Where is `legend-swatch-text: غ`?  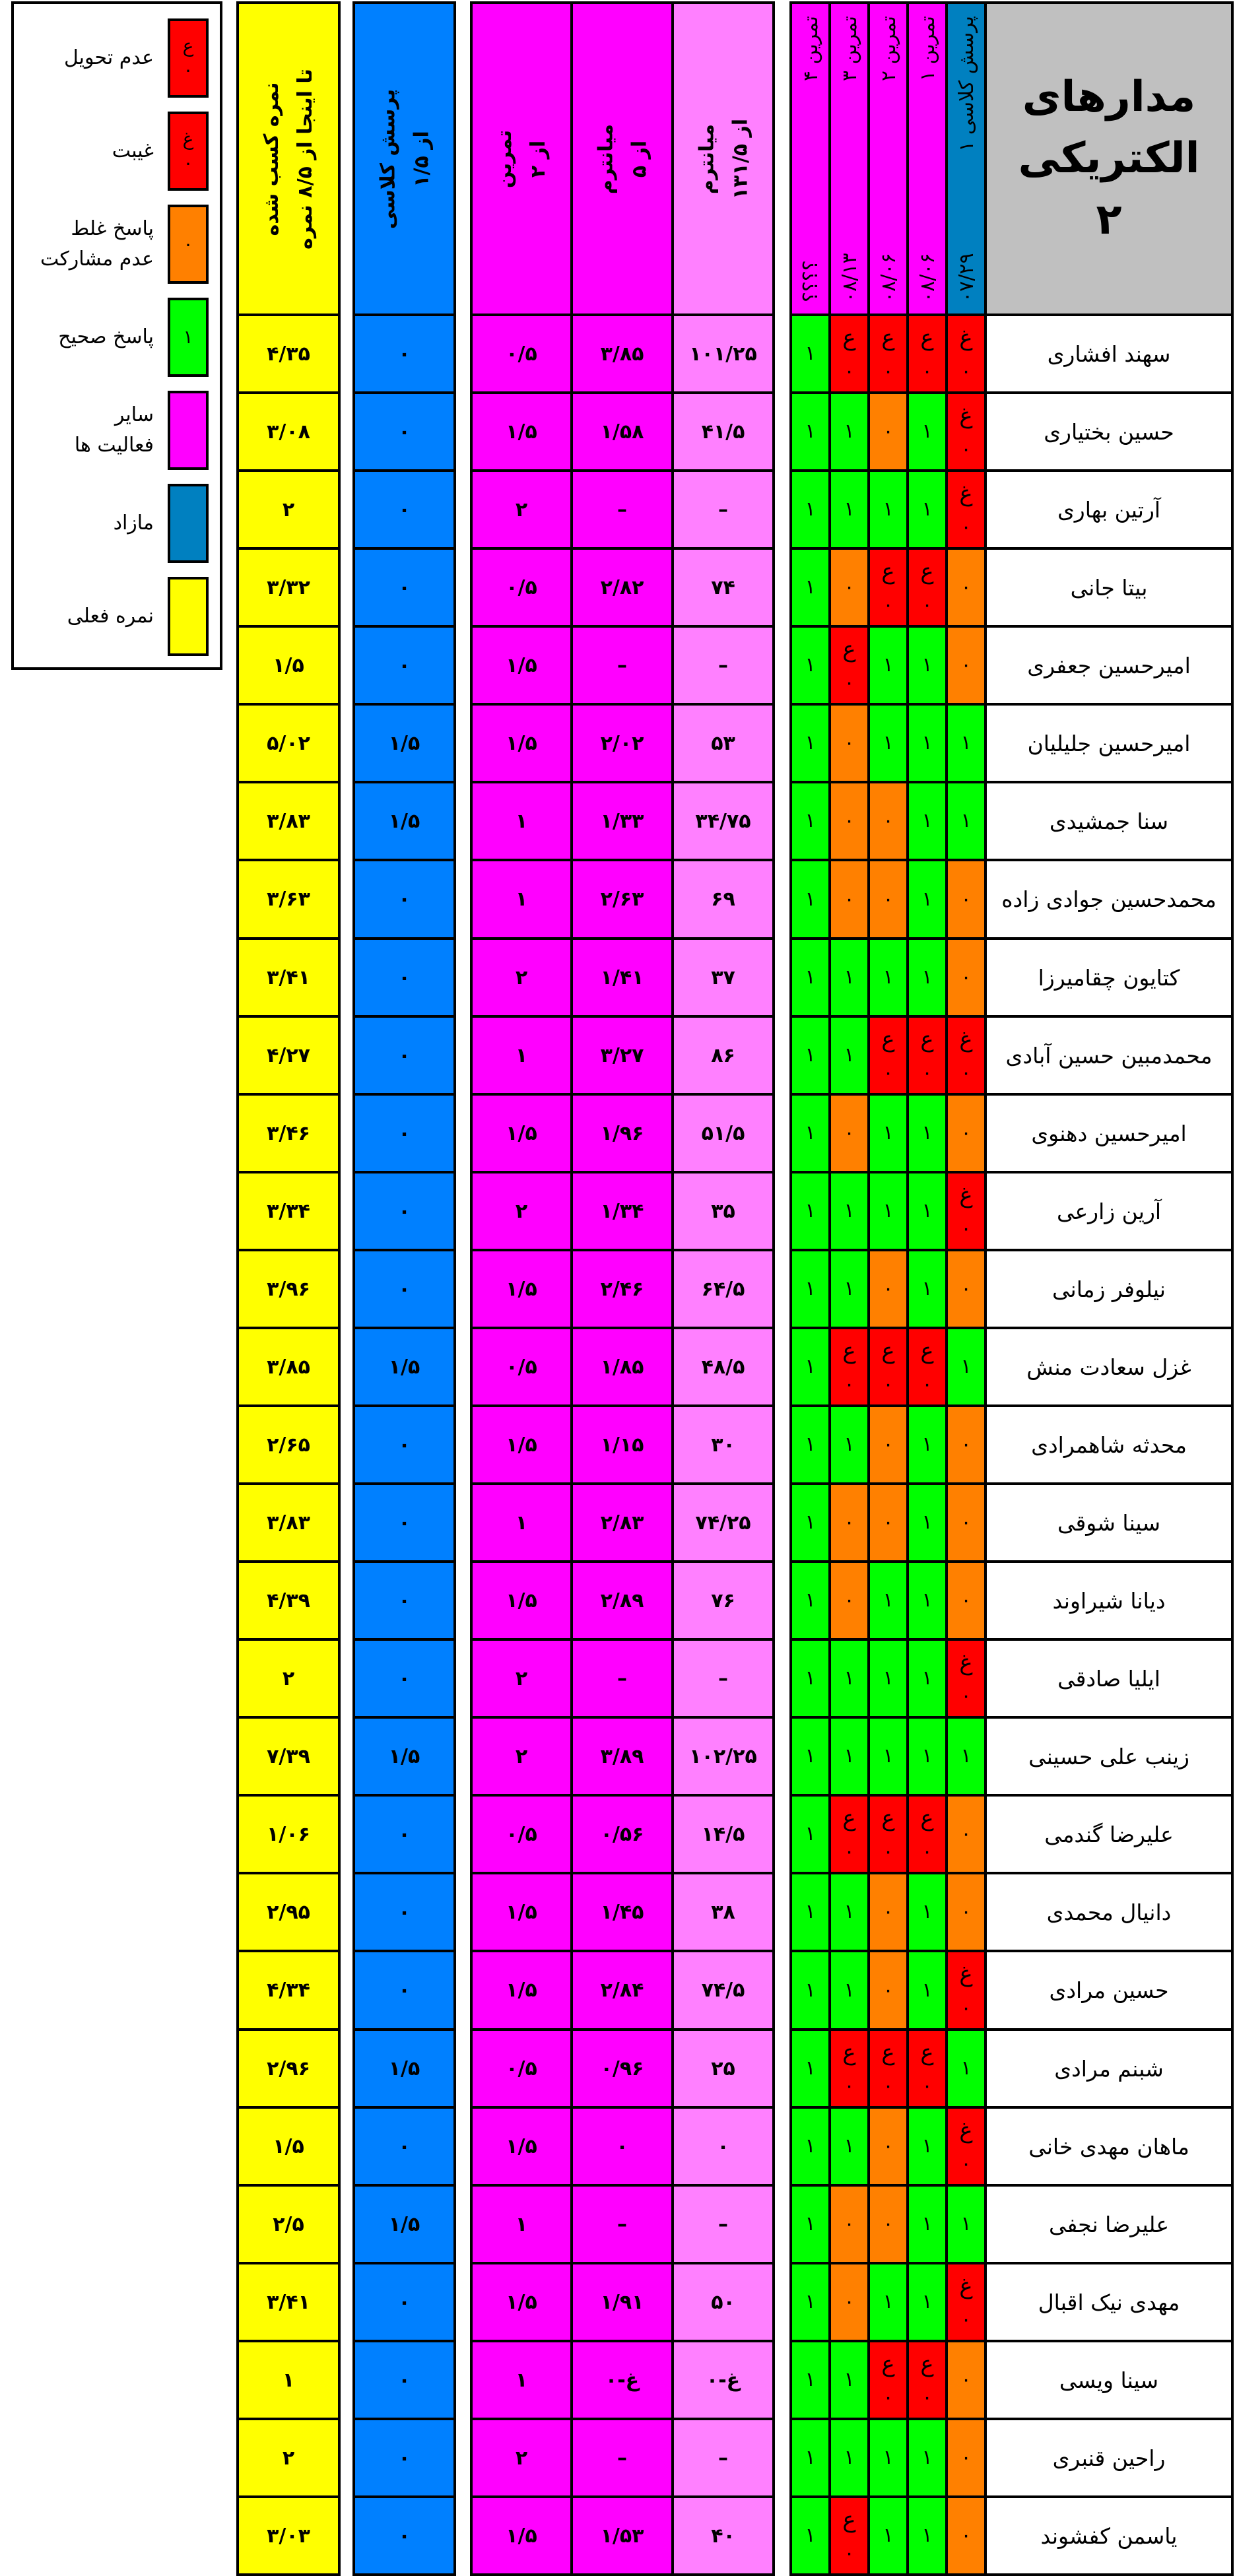
legend-swatch-text: غ is located at coordinates (188, 138).